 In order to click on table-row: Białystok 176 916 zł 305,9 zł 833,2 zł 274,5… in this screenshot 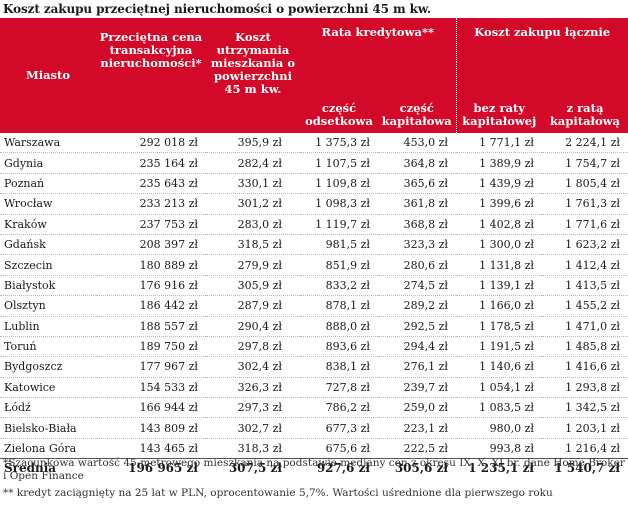, I will do `click(314, 286)`.